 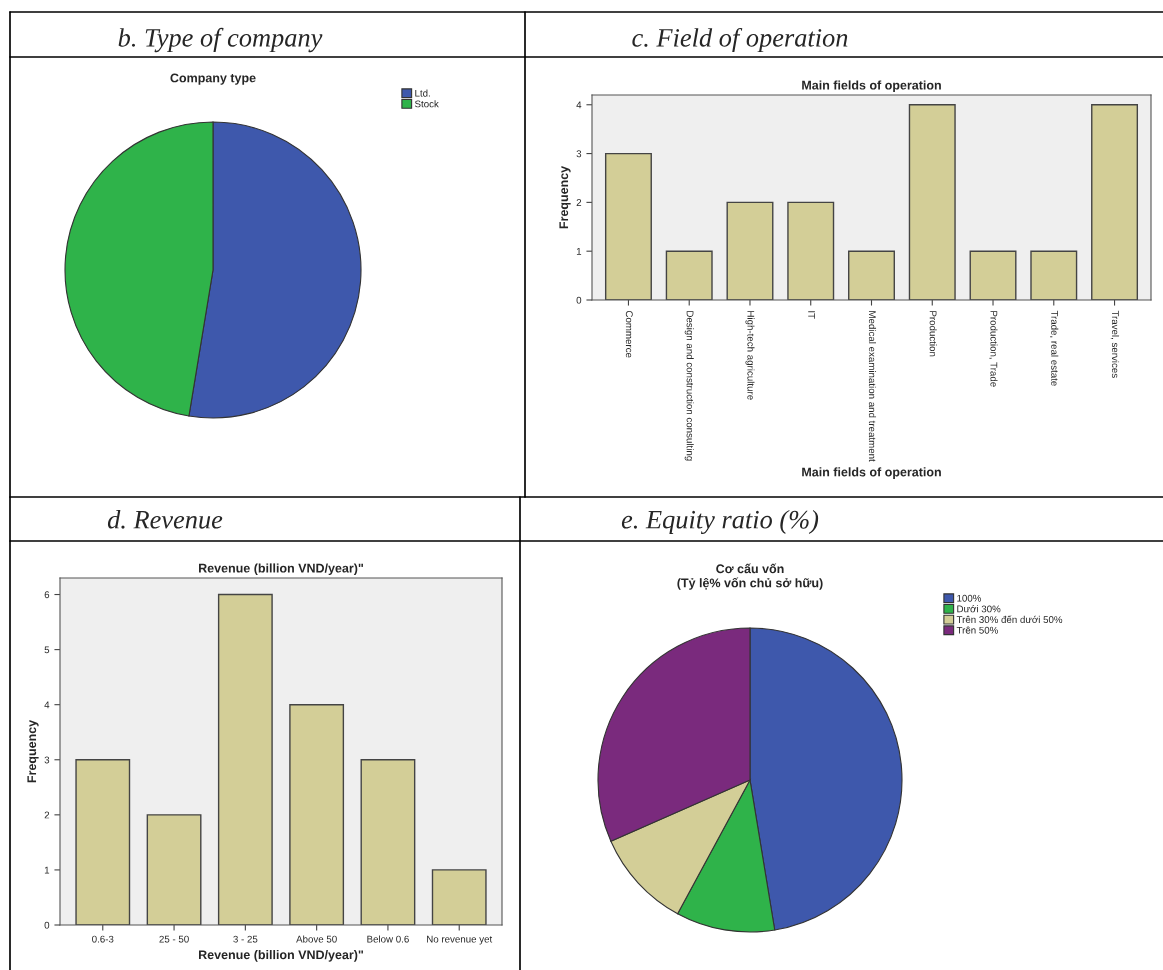 What do you see at coordinates (165, 519) in the screenshot?
I see `chart-title: d. Revenue` at bounding box center [165, 519].